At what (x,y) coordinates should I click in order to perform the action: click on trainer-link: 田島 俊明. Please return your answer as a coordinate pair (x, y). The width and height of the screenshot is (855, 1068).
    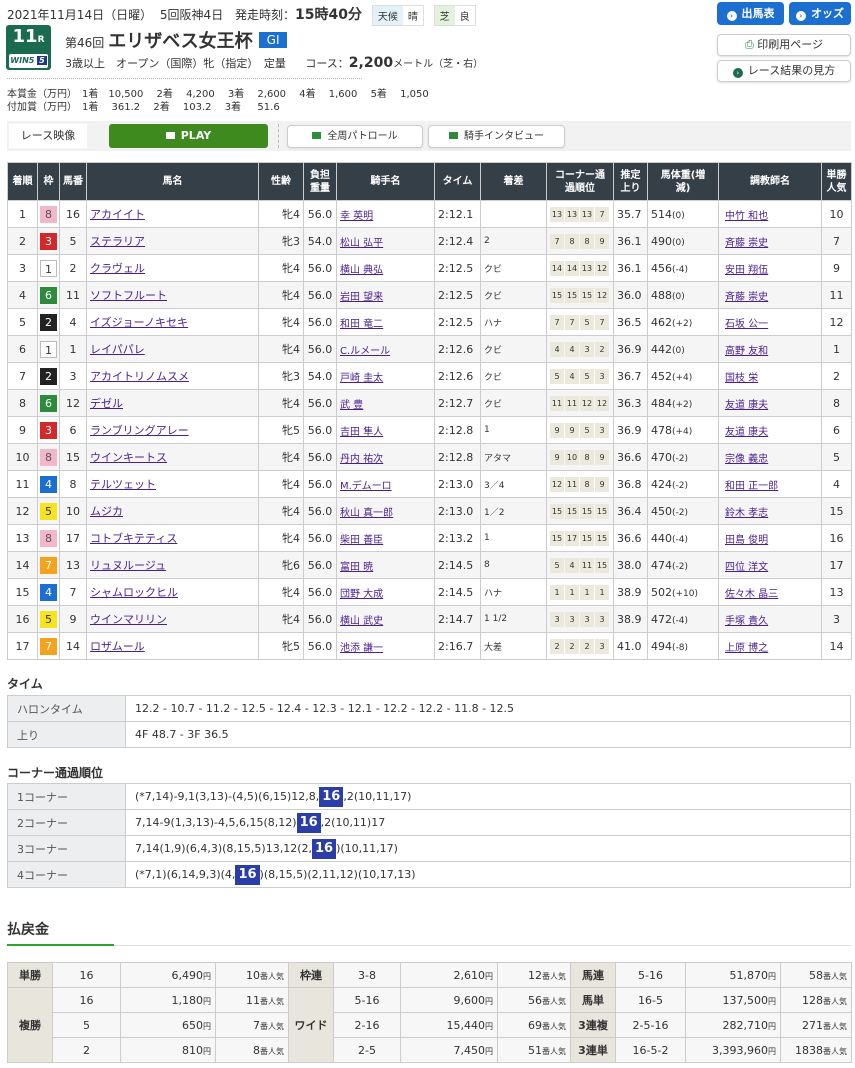
    Looking at the image, I should click on (747, 540).